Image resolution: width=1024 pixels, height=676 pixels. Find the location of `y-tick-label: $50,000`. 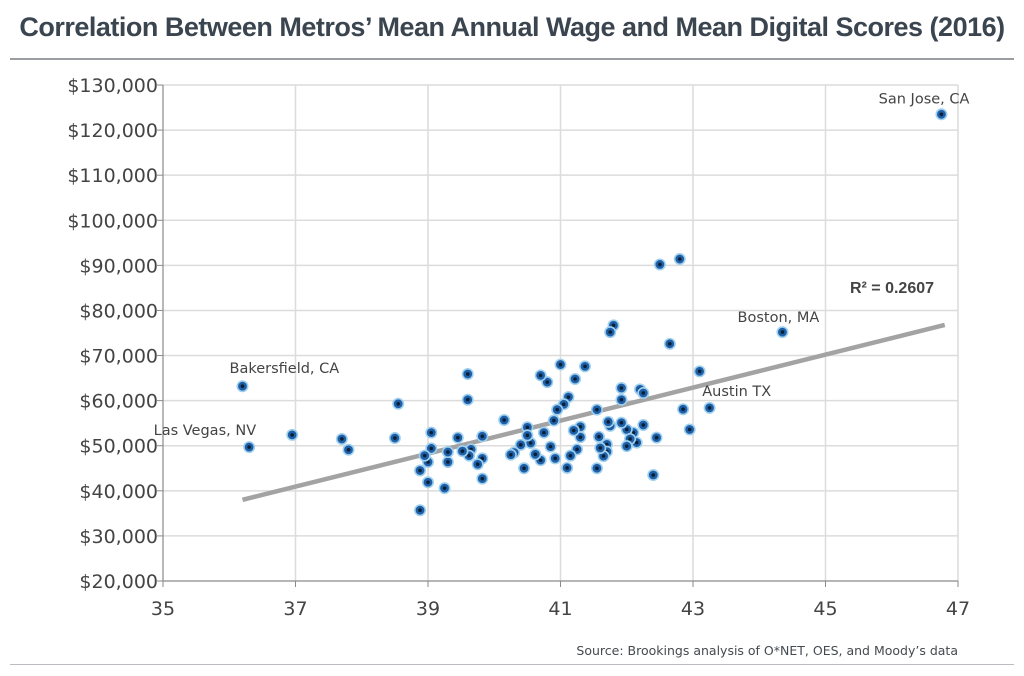

y-tick-label: $50,000 is located at coordinates (118, 447).